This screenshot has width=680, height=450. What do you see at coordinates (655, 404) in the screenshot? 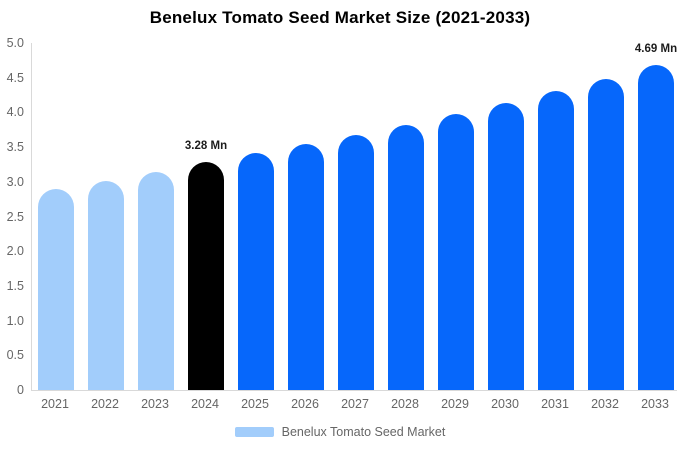
I see `x-tick-label: 2033` at bounding box center [655, 404].